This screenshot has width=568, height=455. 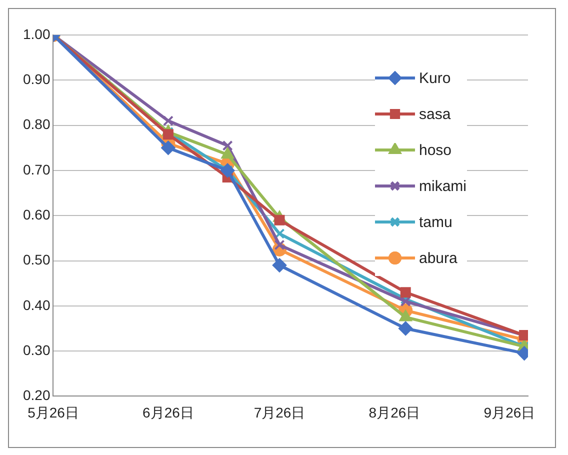 What do you see at coordinates (36, 395) in the screenshot?
I see `y-tick-label: 0.20` at bounding box center [36, 395].